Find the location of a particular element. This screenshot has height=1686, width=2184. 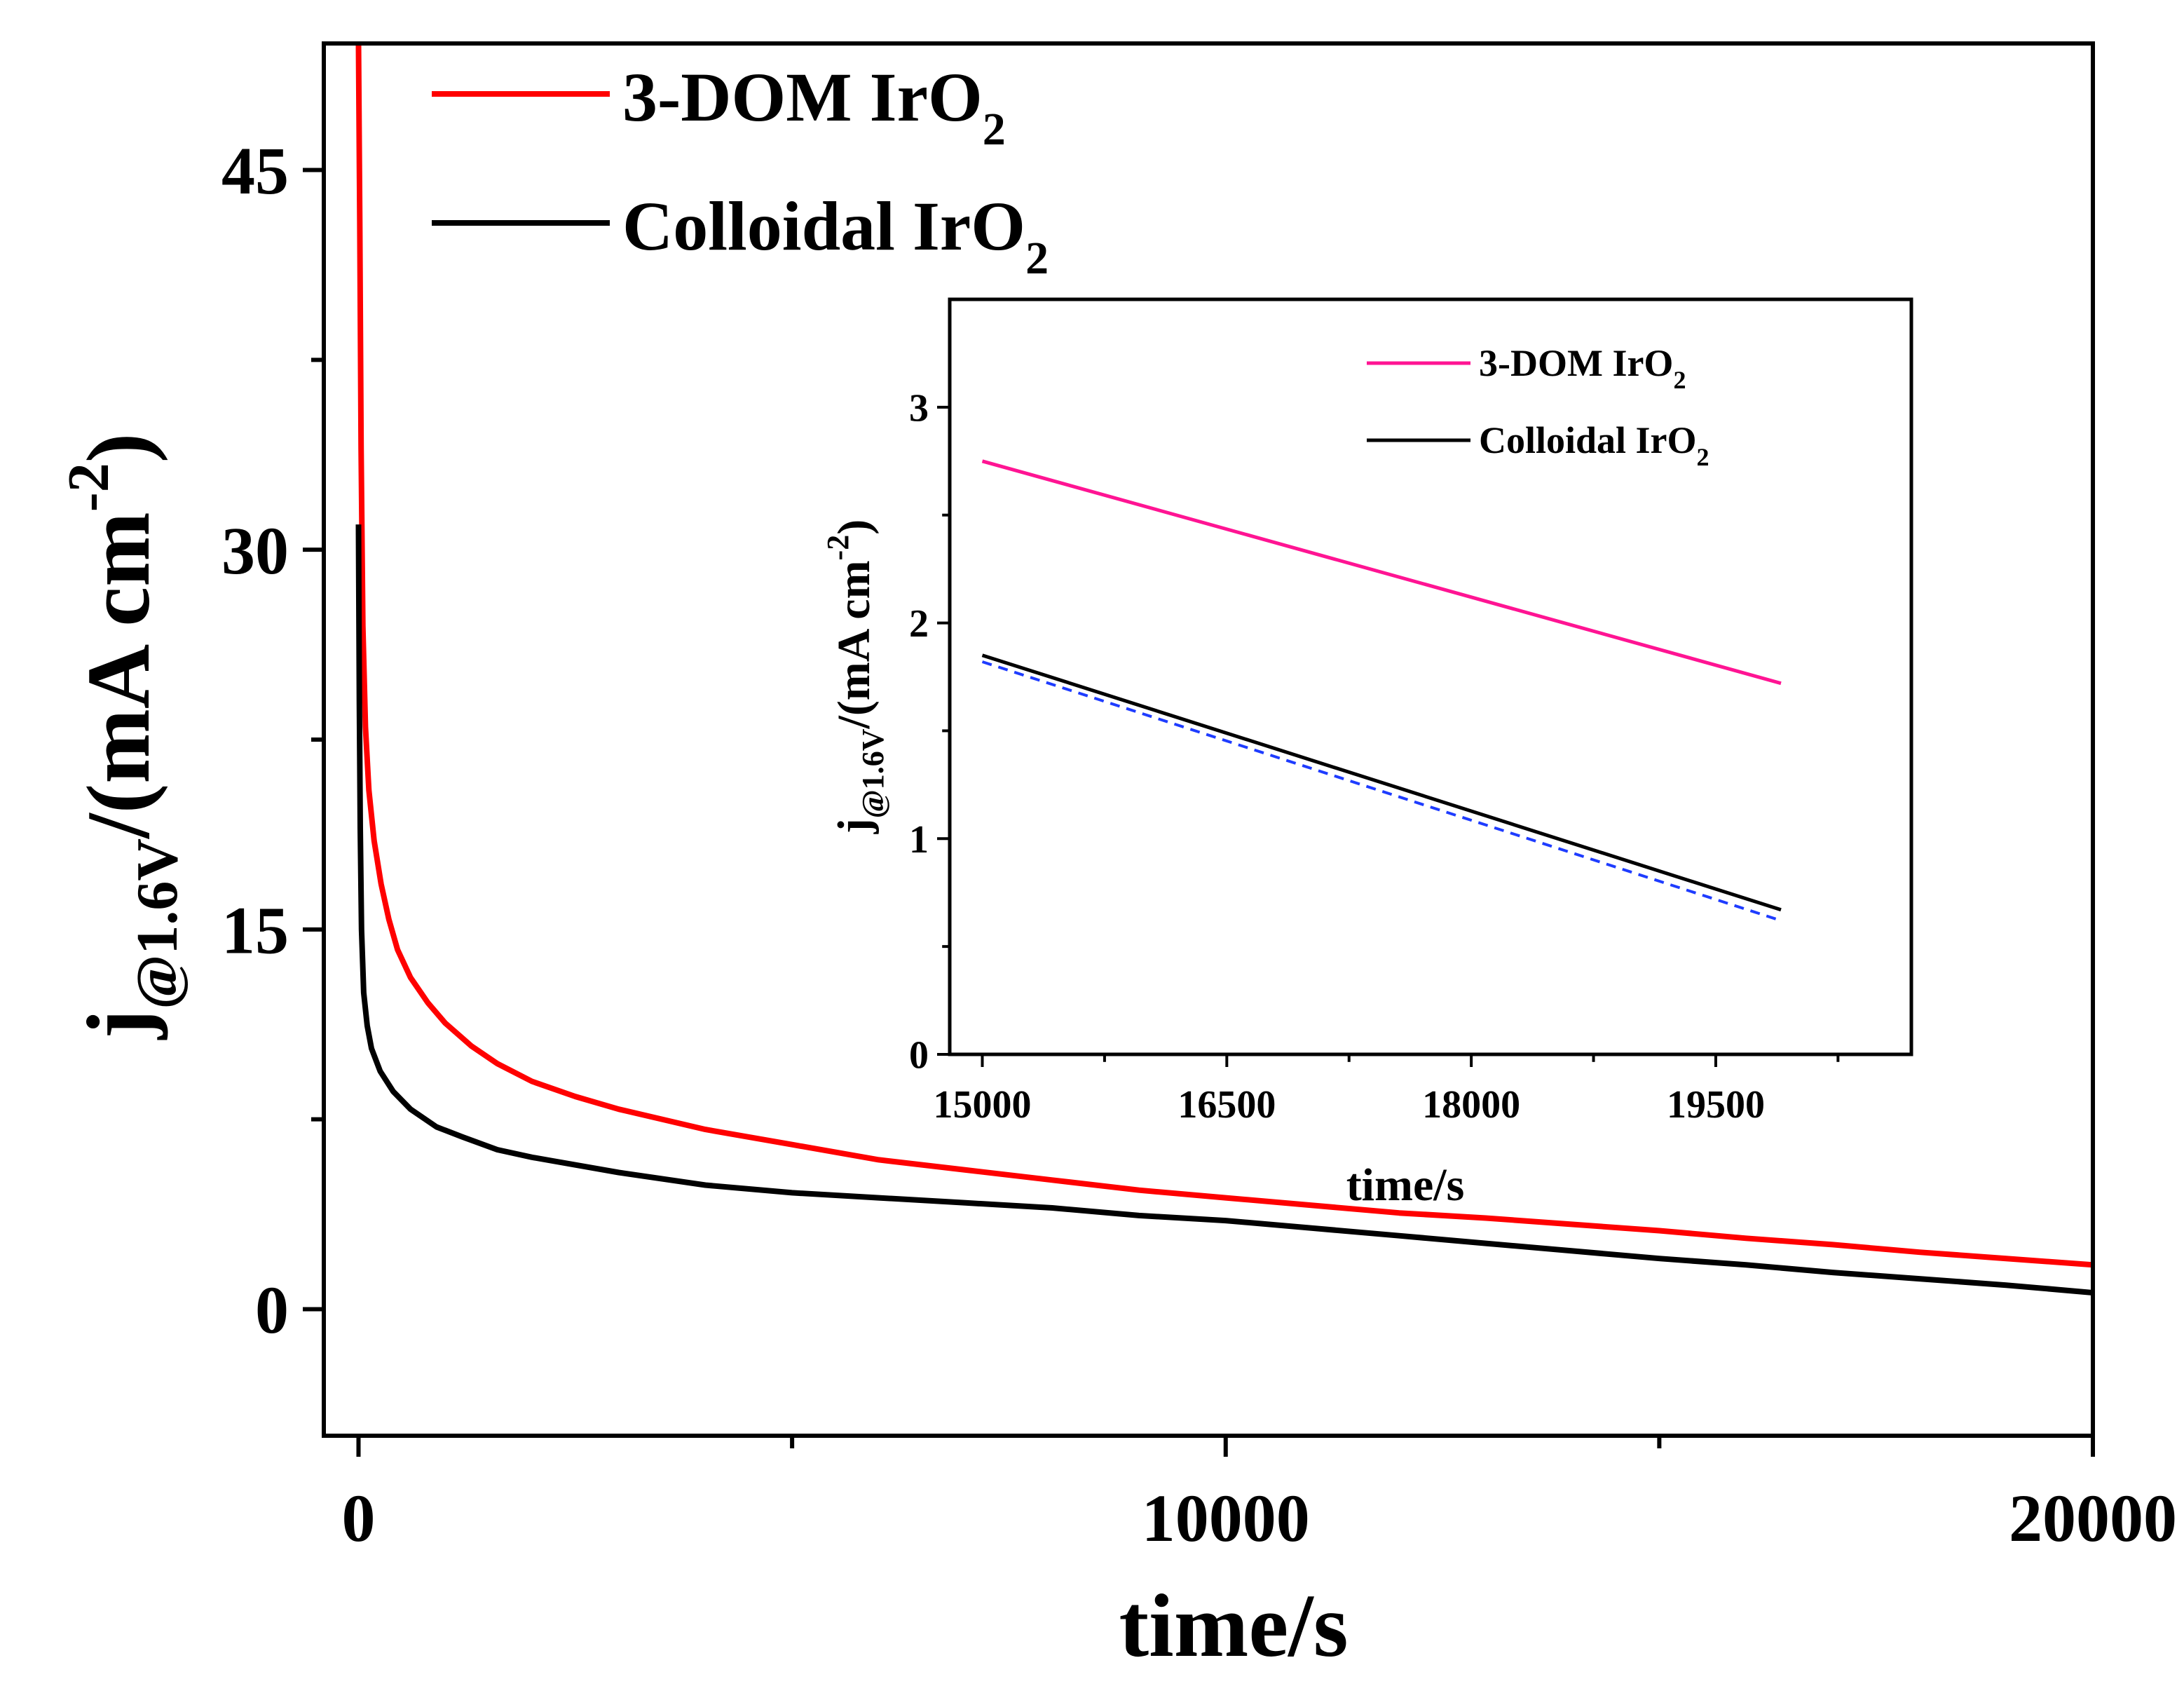

inset-y-tick-label: 3 is located at coordinates (919, 408).